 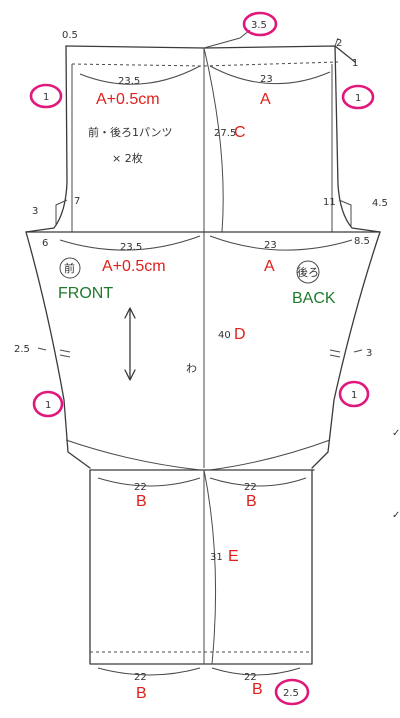 What do you see at coordinates (233, 556) in the screenshot?
I see `lower-letter: E` at bounding box center [233, 556].